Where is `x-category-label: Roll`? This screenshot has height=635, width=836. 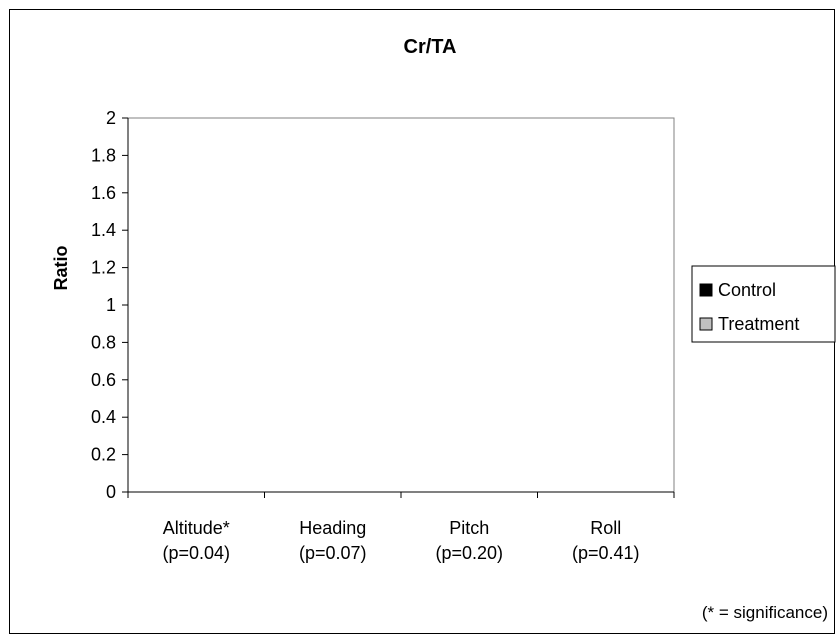 x-category-label: Roll is located at coordinates (605, 528).